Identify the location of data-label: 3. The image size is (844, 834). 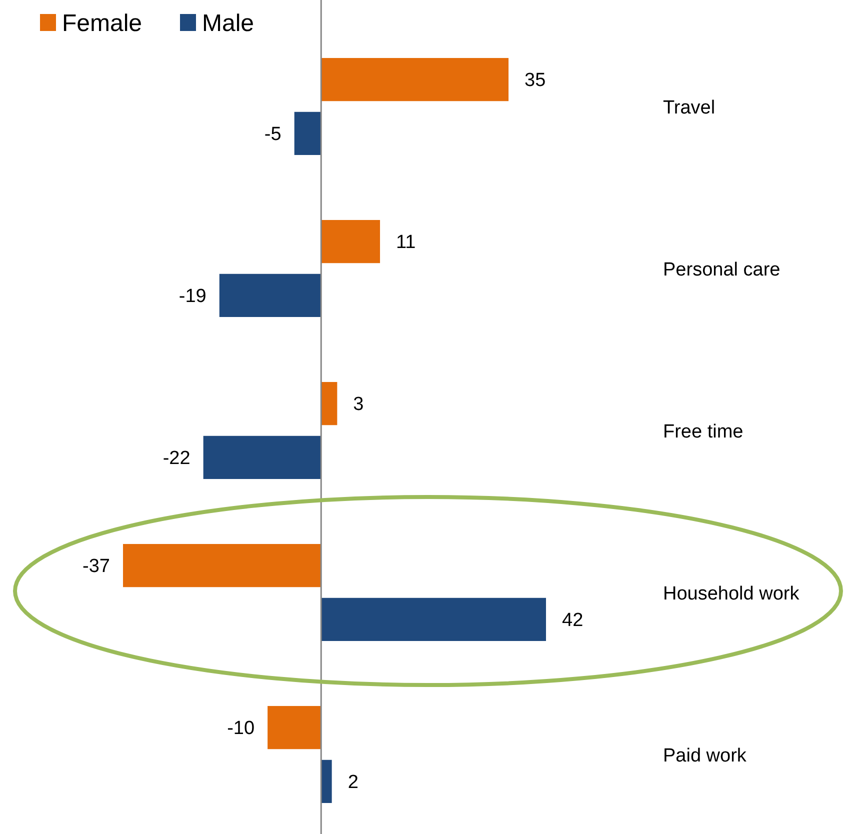
(358, 405).